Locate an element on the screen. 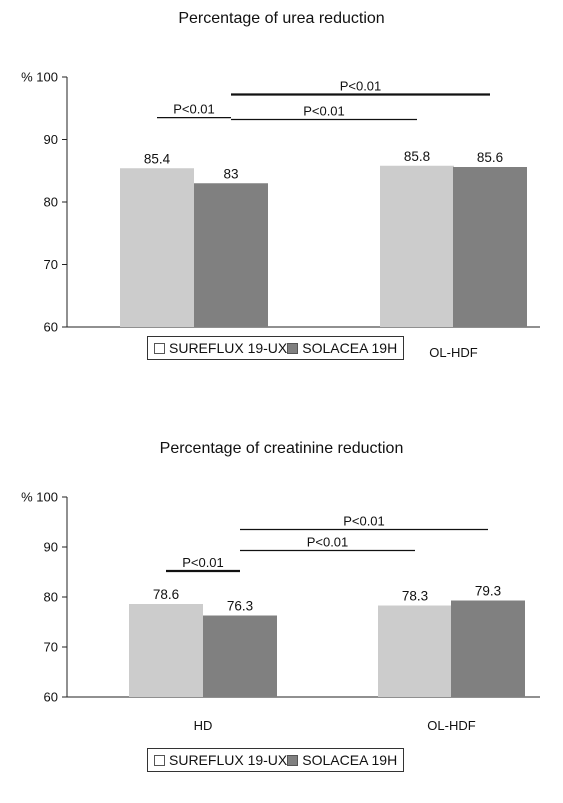  data-label: 85.8 is located at coordinates (417, 156).